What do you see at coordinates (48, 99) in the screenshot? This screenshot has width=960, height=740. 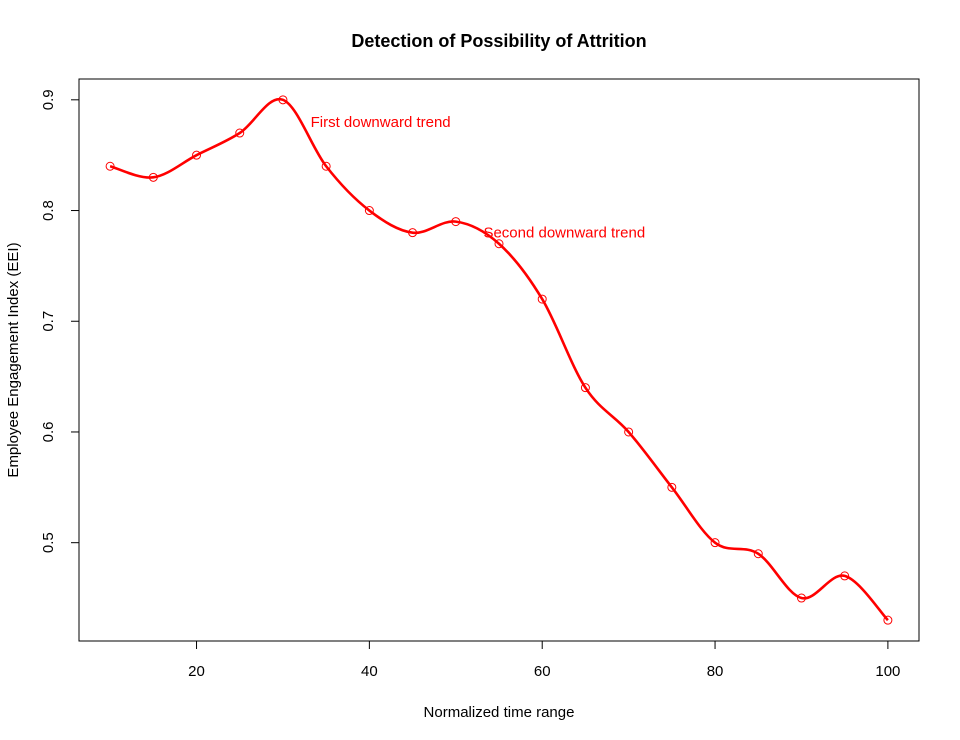 I see `y-tick-label: 0.9` at bounding box center [48, 99].